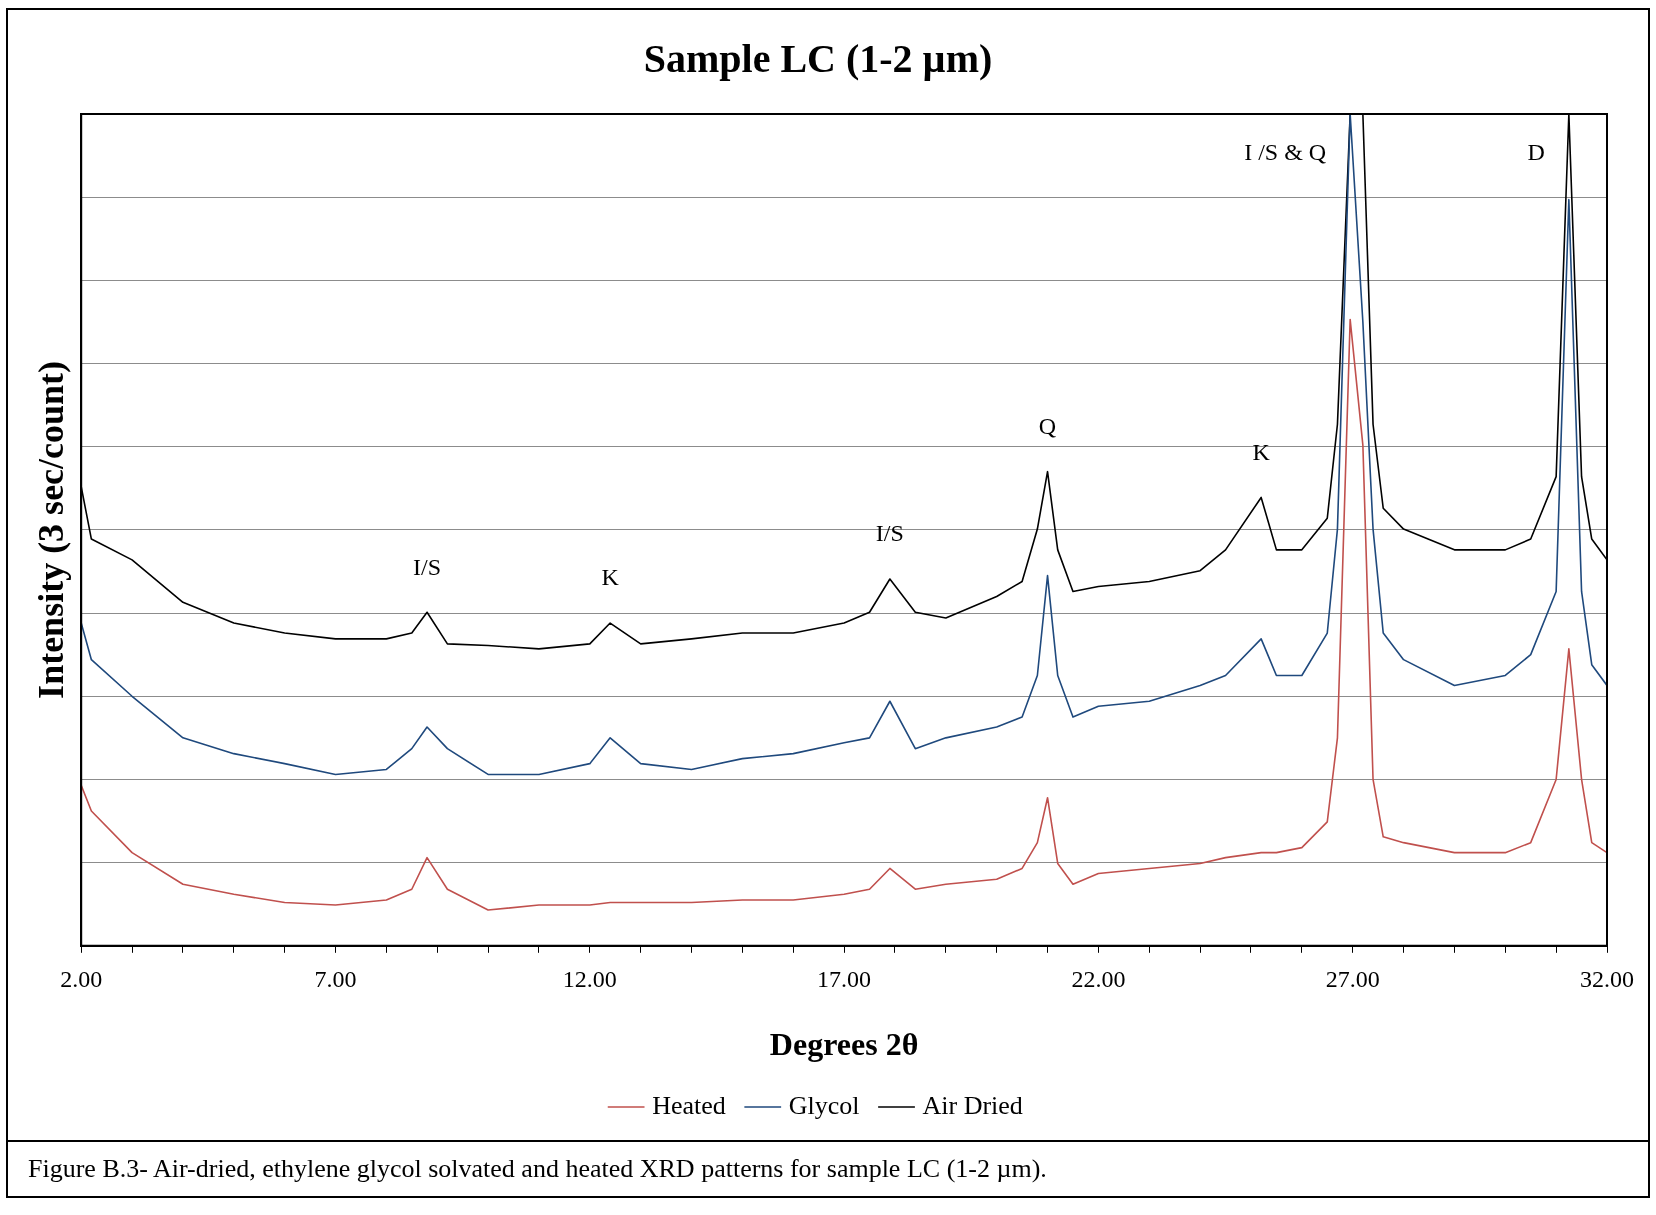 This screenshot has height=1215, width=1656. What do you see at coordinates (589, 979) in the screenshot?
I see `x-tick-label: 12.00` at bounding box center [589, 979].